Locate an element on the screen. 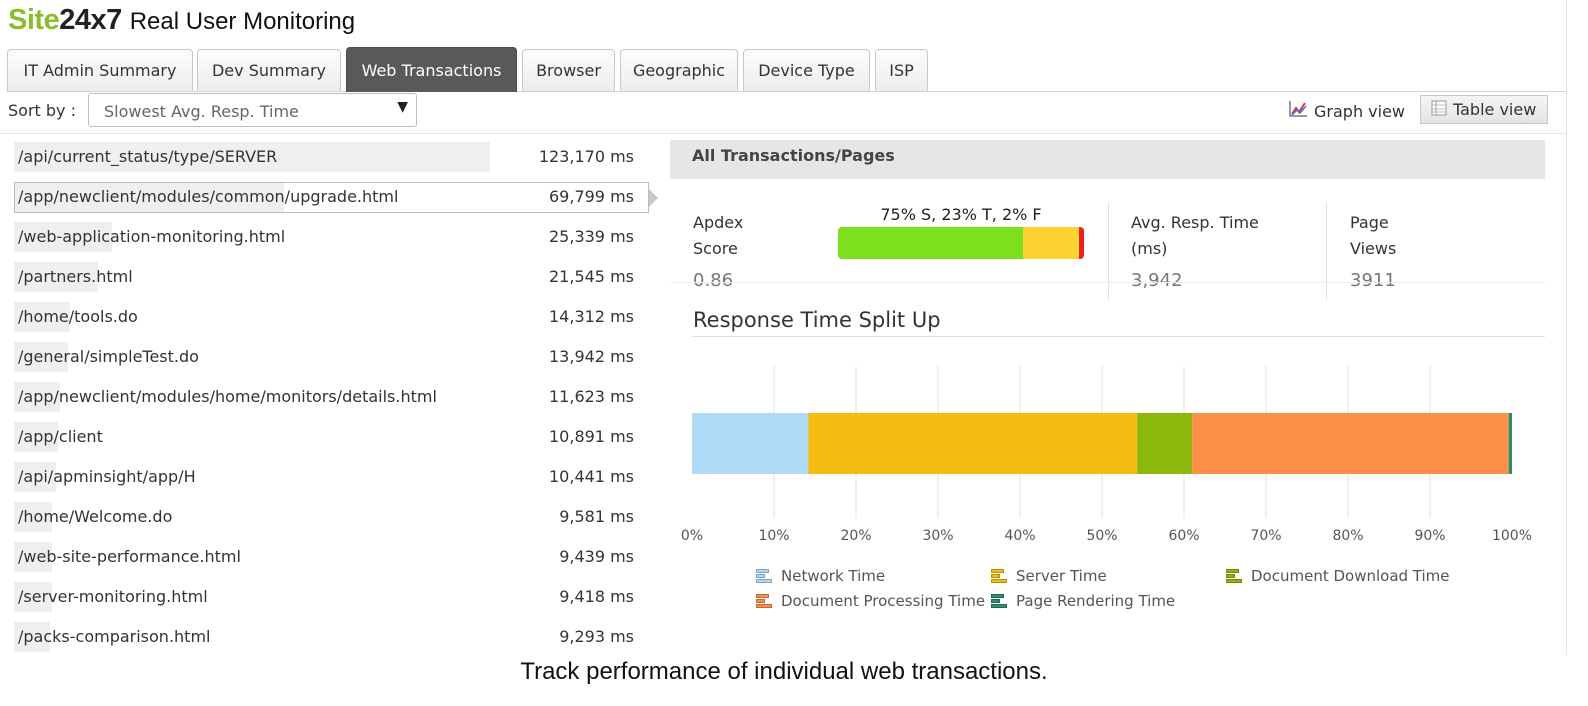 The image size is (1588, 706). transaction-time: 9,581 ms is located at coordinates (596, 516).